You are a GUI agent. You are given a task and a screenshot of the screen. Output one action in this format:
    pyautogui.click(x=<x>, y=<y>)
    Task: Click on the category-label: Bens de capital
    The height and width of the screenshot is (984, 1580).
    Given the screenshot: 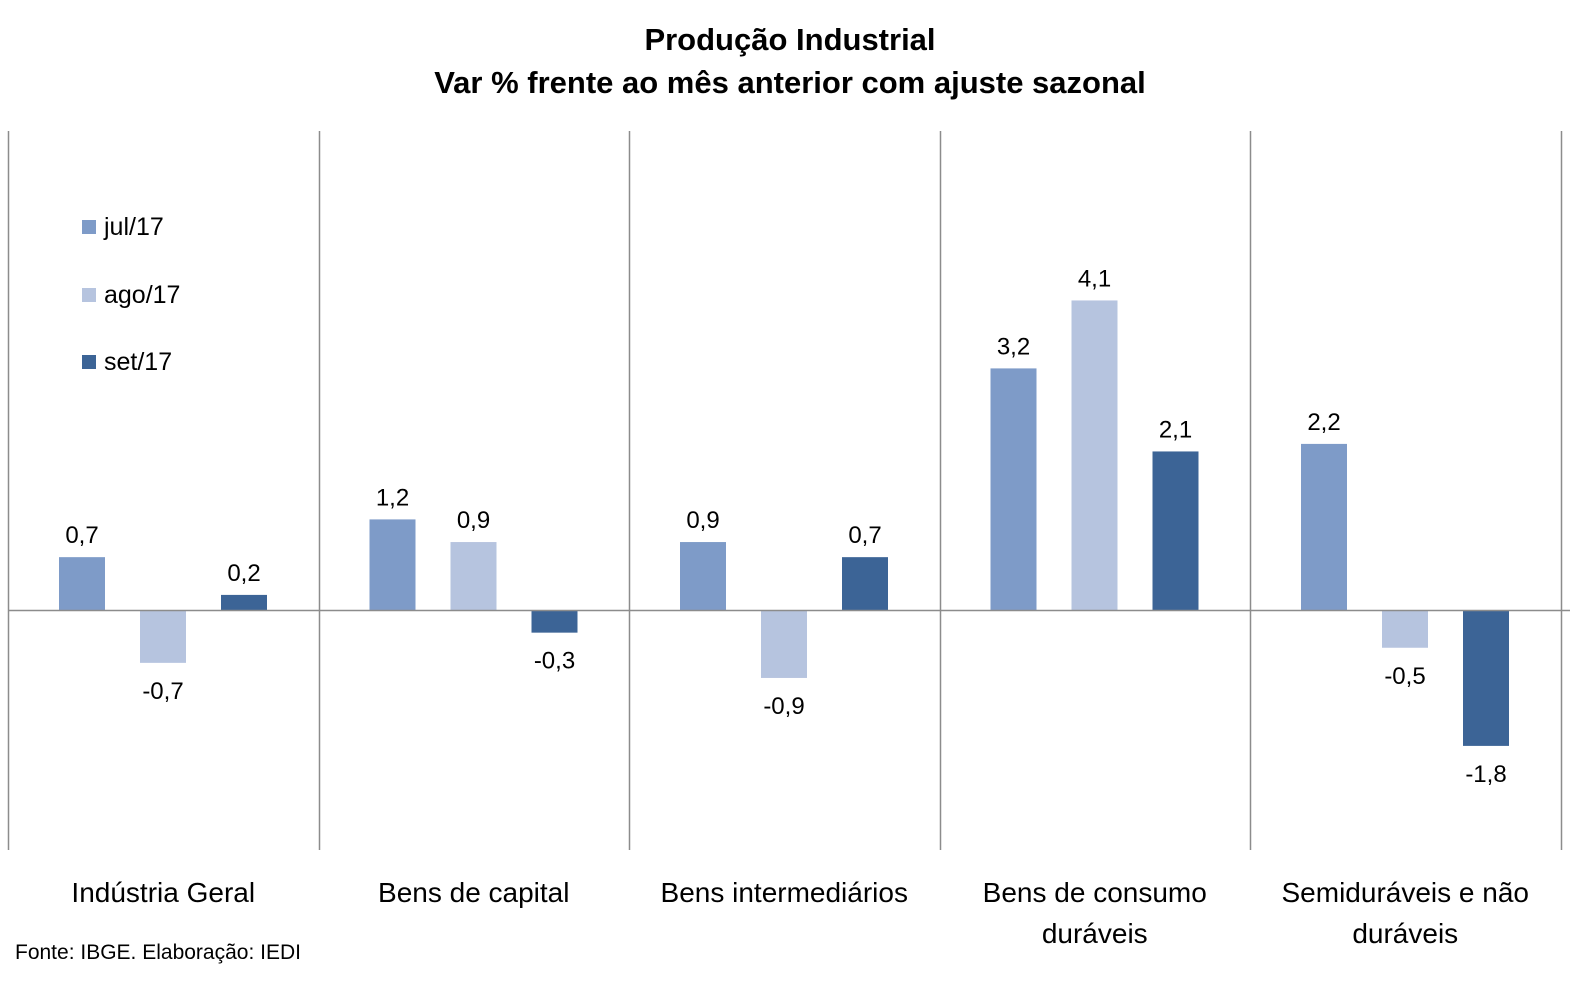 What is the action you would take?
    pyautogui.click(x=474, y=892)
    